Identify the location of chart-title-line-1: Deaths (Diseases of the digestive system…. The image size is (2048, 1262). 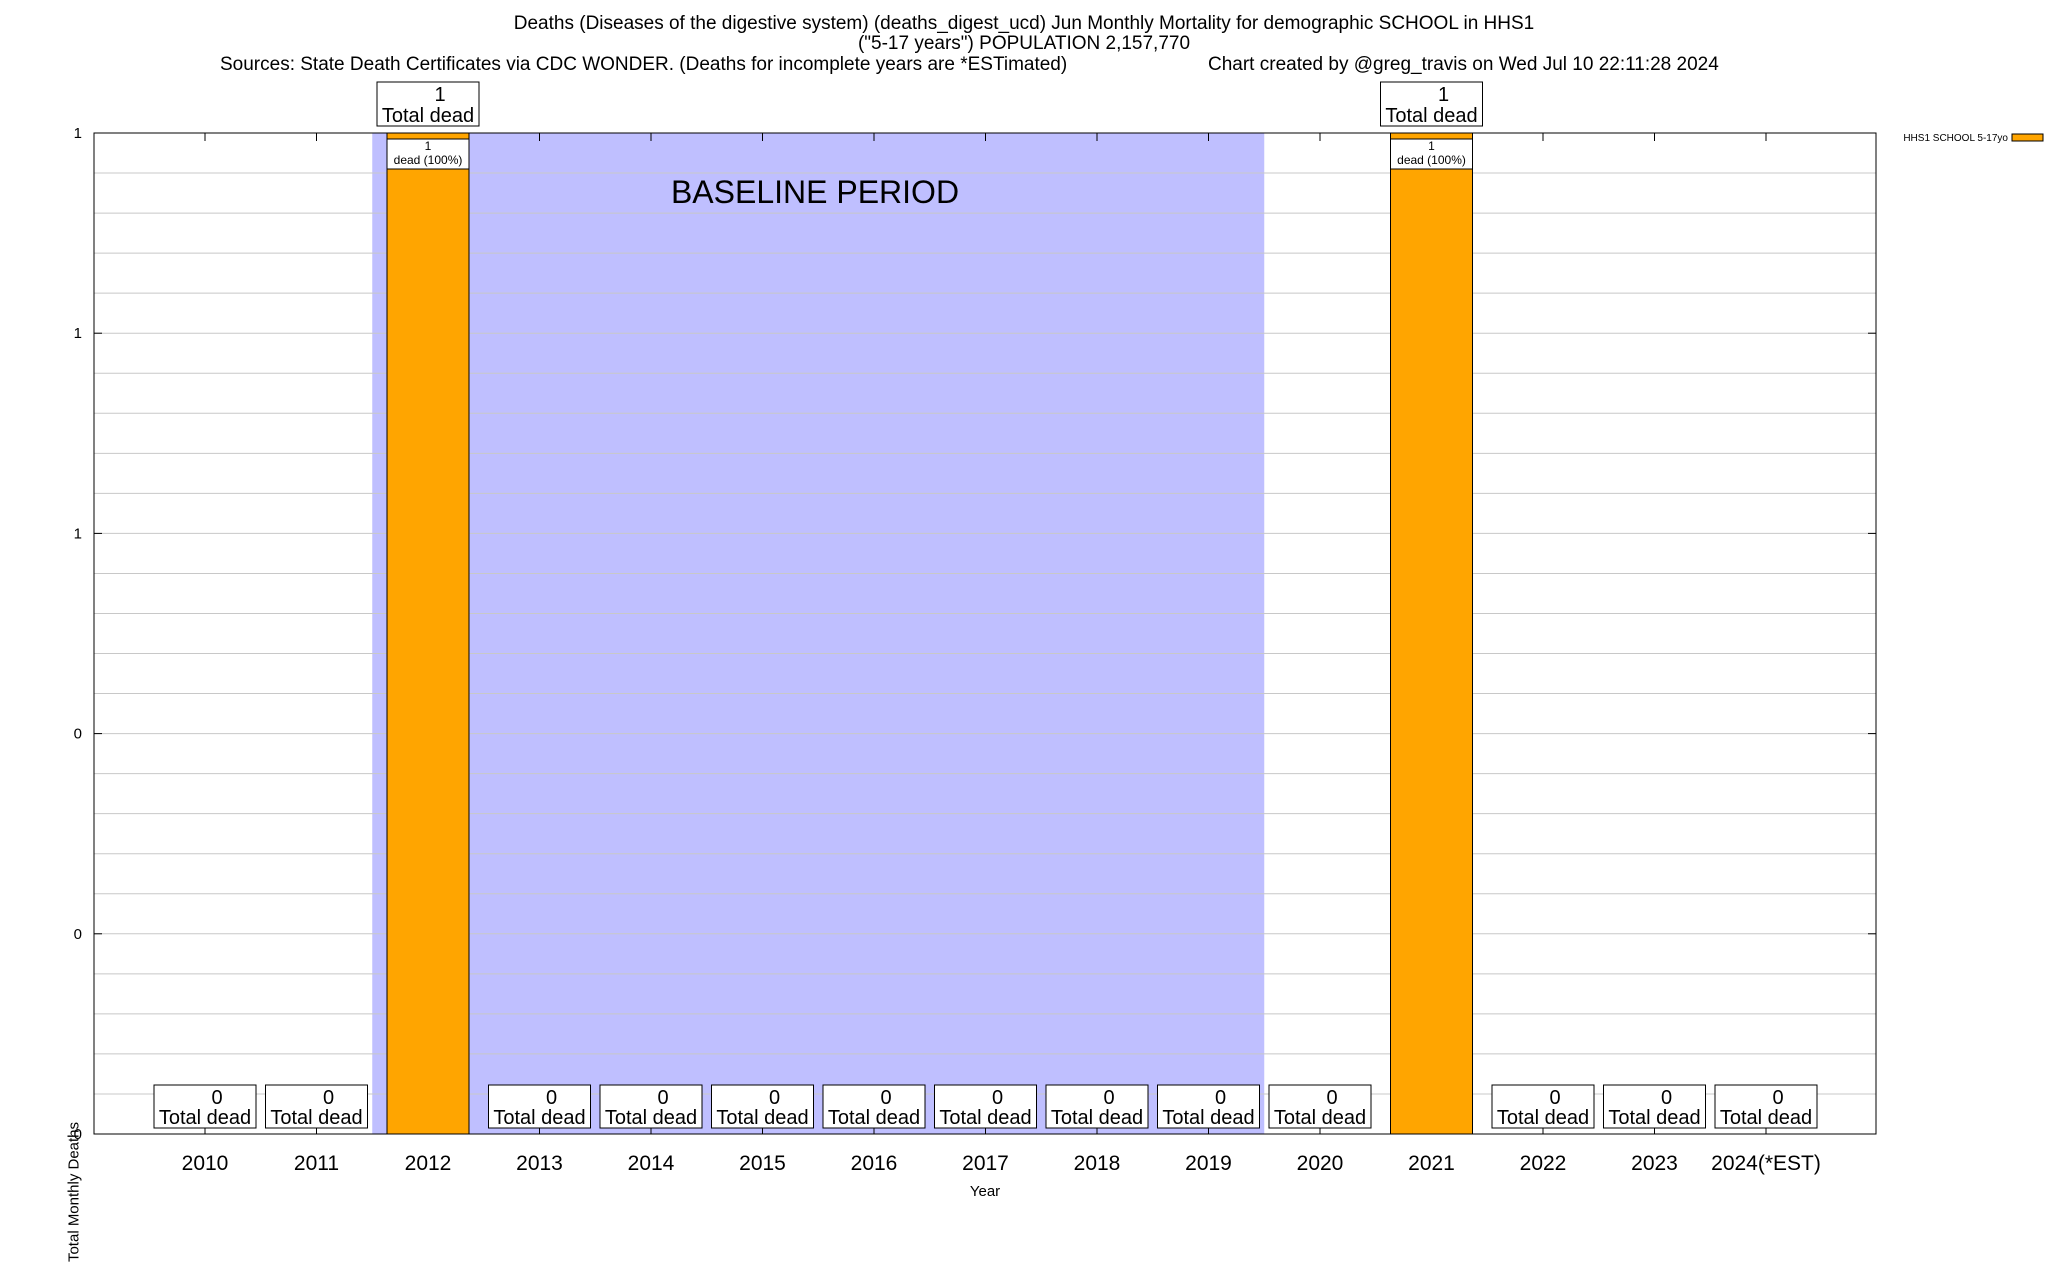
(1024, 23).